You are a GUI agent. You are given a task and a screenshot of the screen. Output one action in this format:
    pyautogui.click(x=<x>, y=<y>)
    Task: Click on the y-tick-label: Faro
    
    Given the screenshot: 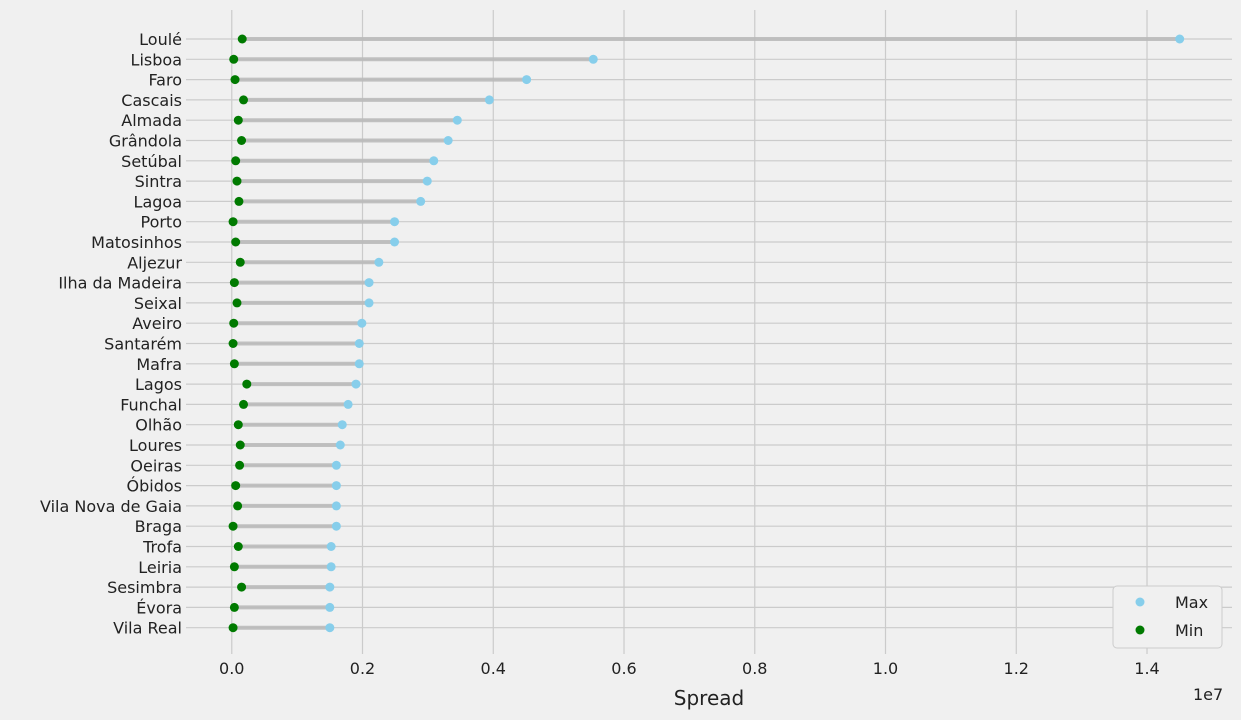 What is the action you would take?
    pyautogui.click(x=165, y=80)
    